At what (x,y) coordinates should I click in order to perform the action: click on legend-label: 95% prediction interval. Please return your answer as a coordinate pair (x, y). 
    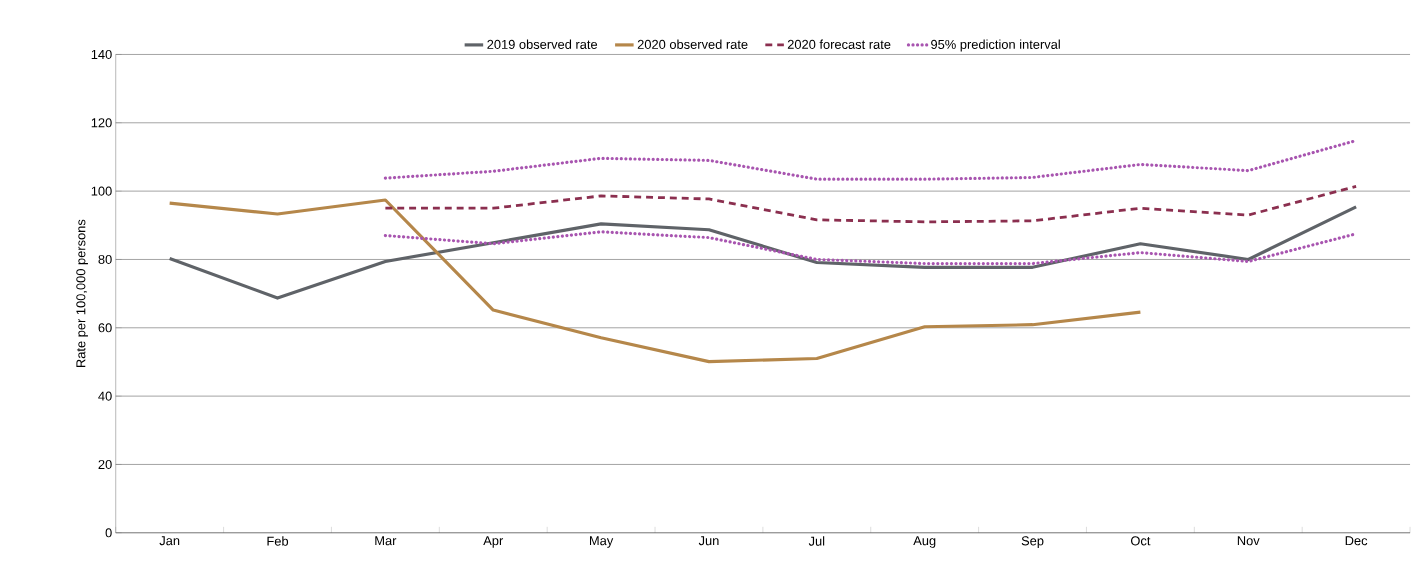
    Looking at the image, I should click on (995, 45).